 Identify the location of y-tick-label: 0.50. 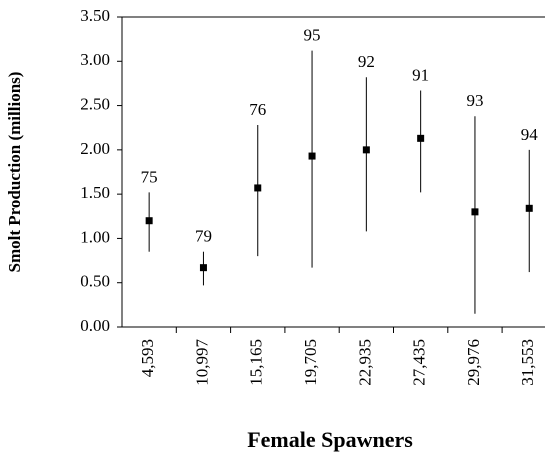
(95, 281).